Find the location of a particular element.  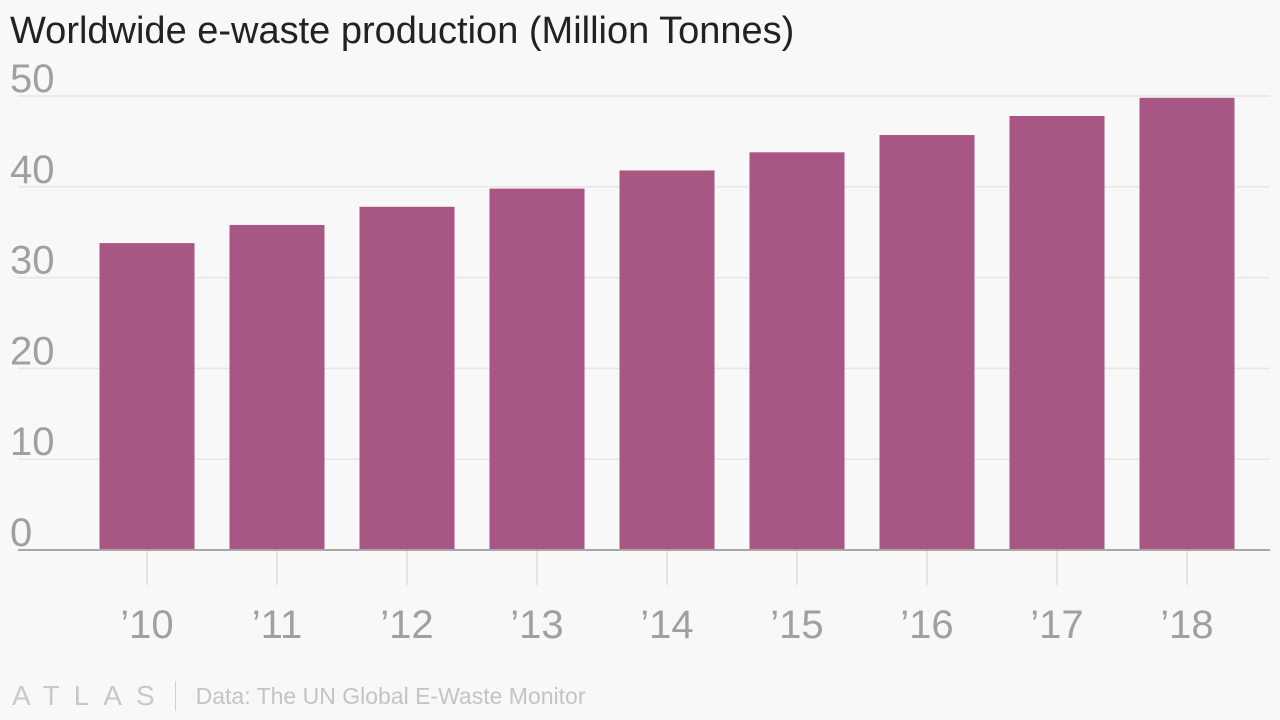

x-tick-label: ’18 is located at coordinates (1186, 625).